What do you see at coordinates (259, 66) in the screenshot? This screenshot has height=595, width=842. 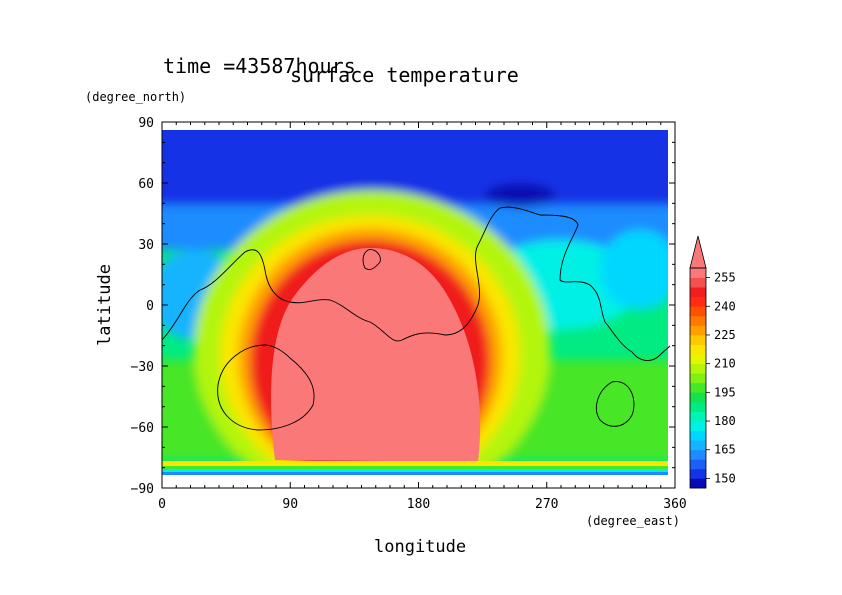 I see `time-label: time =43587hours` at bounding box center [259, 66].